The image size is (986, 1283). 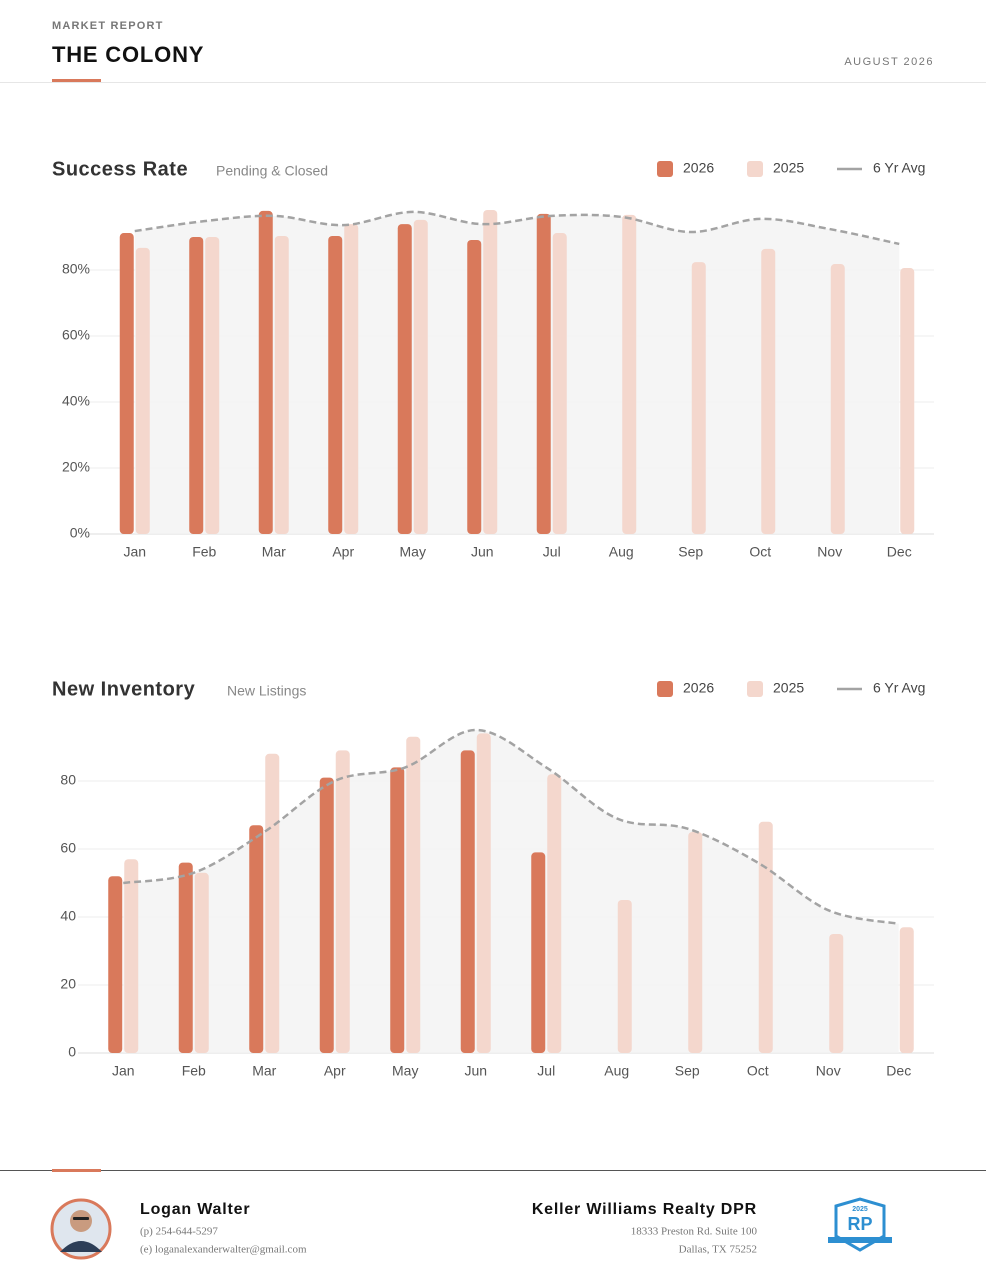 What do you see at coordinates (76, 401) in the screenshot?
I see `y-tick-label: 40%` at bounding box center [76, 401].